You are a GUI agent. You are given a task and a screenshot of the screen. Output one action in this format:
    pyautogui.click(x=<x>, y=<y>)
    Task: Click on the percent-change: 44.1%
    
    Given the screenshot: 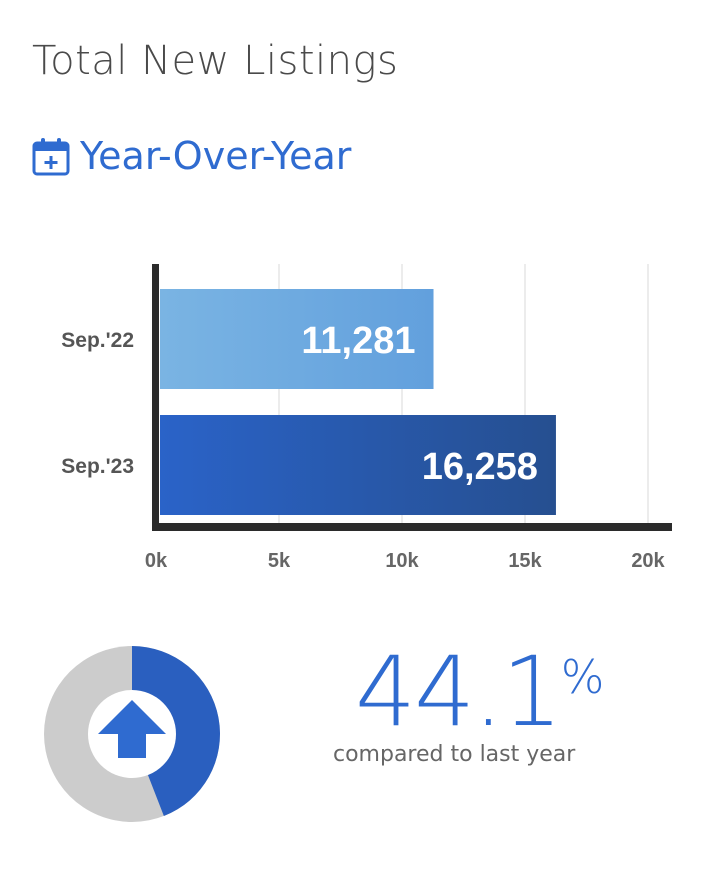 What is the action you would take?
    pyautogui.click(x=479, y=692)
    